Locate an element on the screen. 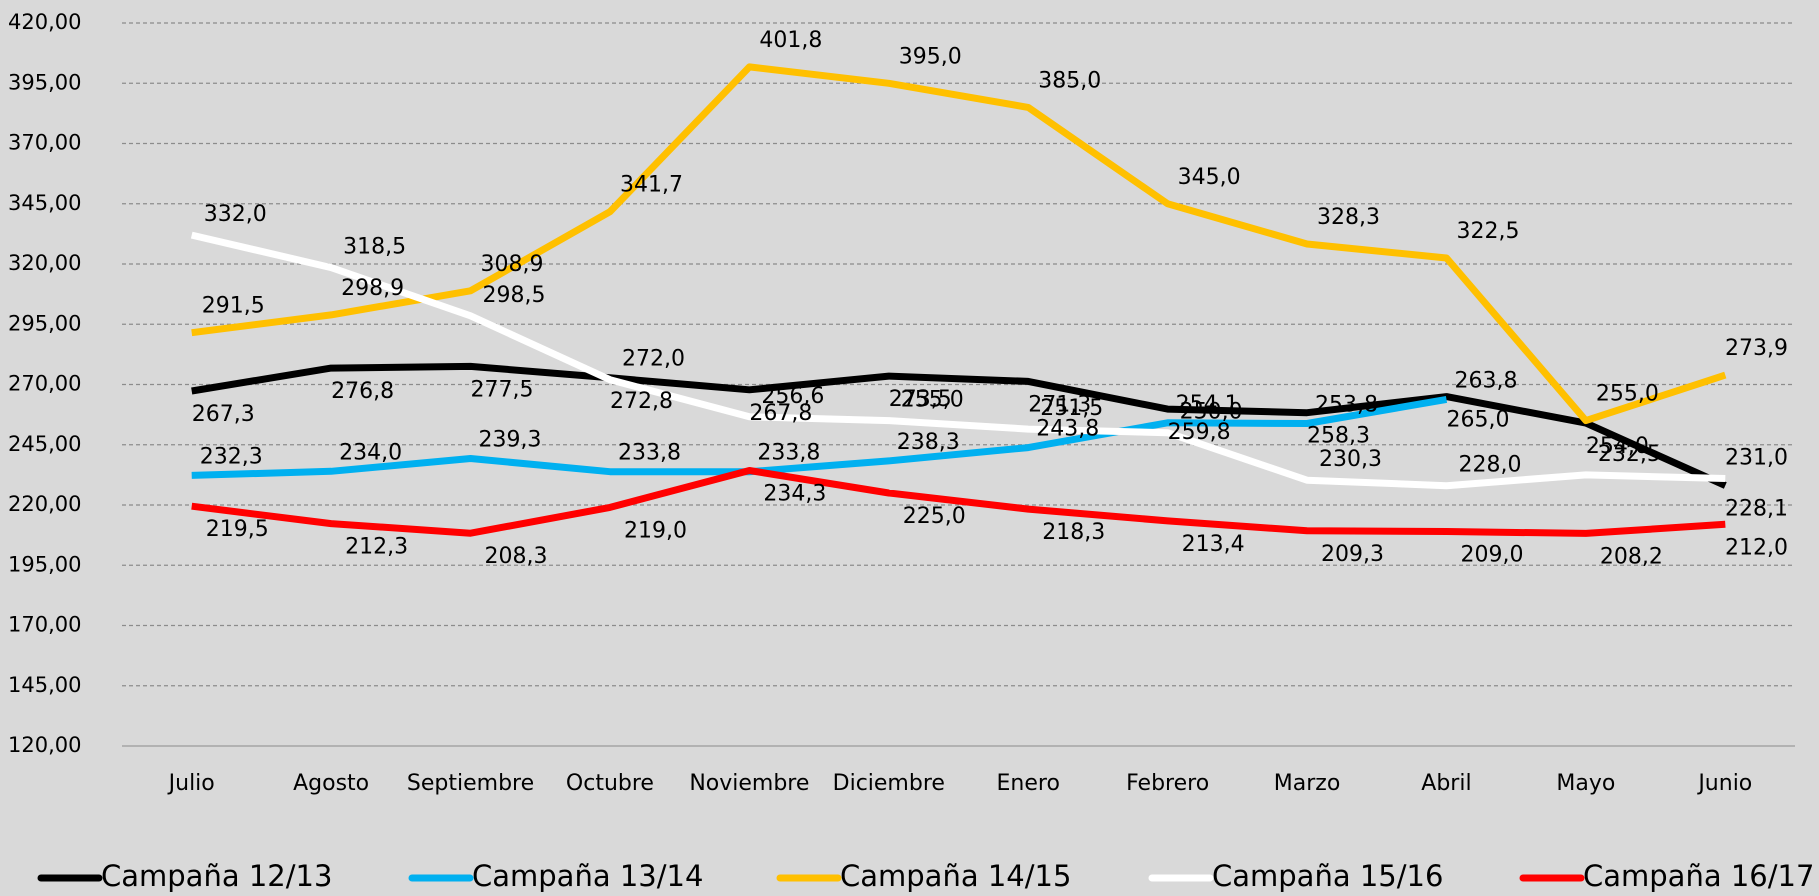 This screenshot has width=1819, height=896. data-label: 272,8 is located at coordinates (641, 401).